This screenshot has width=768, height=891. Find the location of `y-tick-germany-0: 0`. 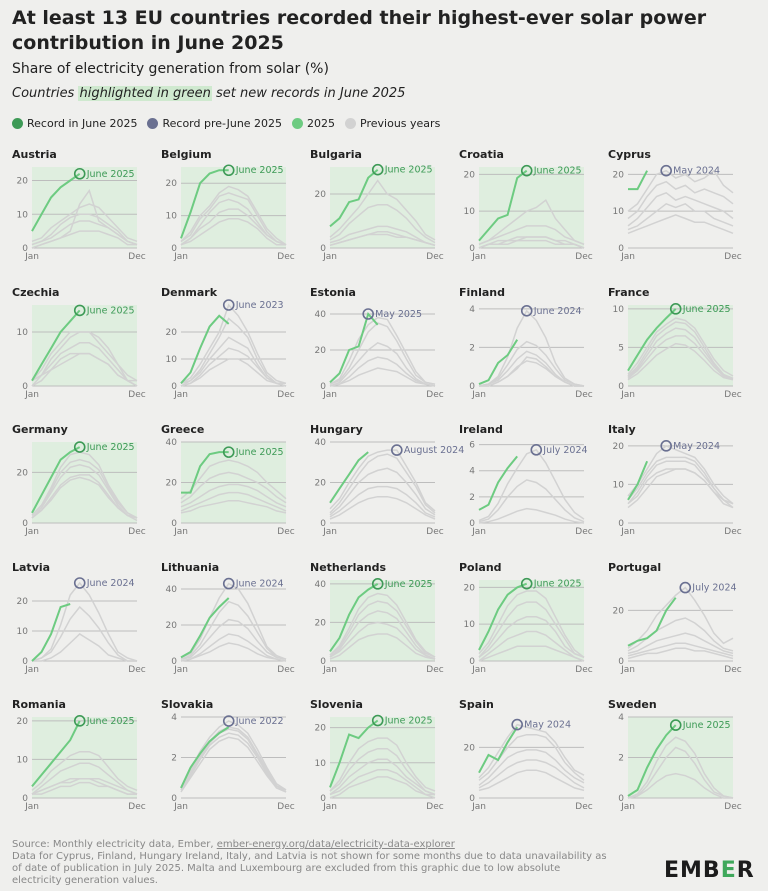

y-tick-germany-0: 0 is located at coordinates (25, 524).